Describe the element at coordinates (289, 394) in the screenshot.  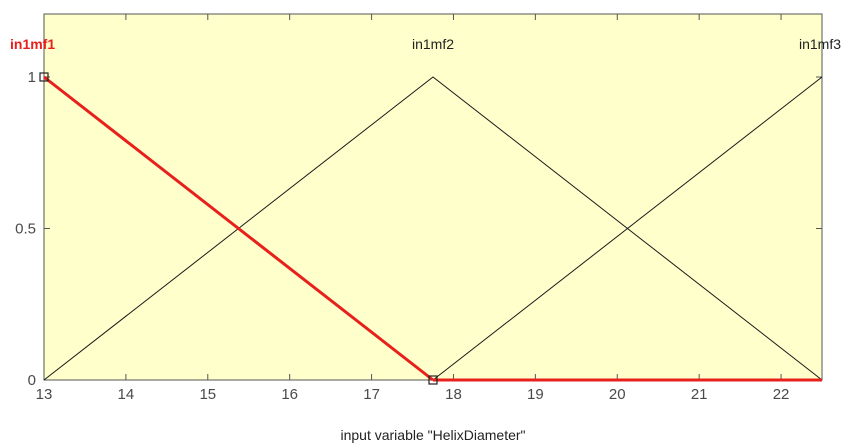
I see `x-tick-label: 16` at that location.